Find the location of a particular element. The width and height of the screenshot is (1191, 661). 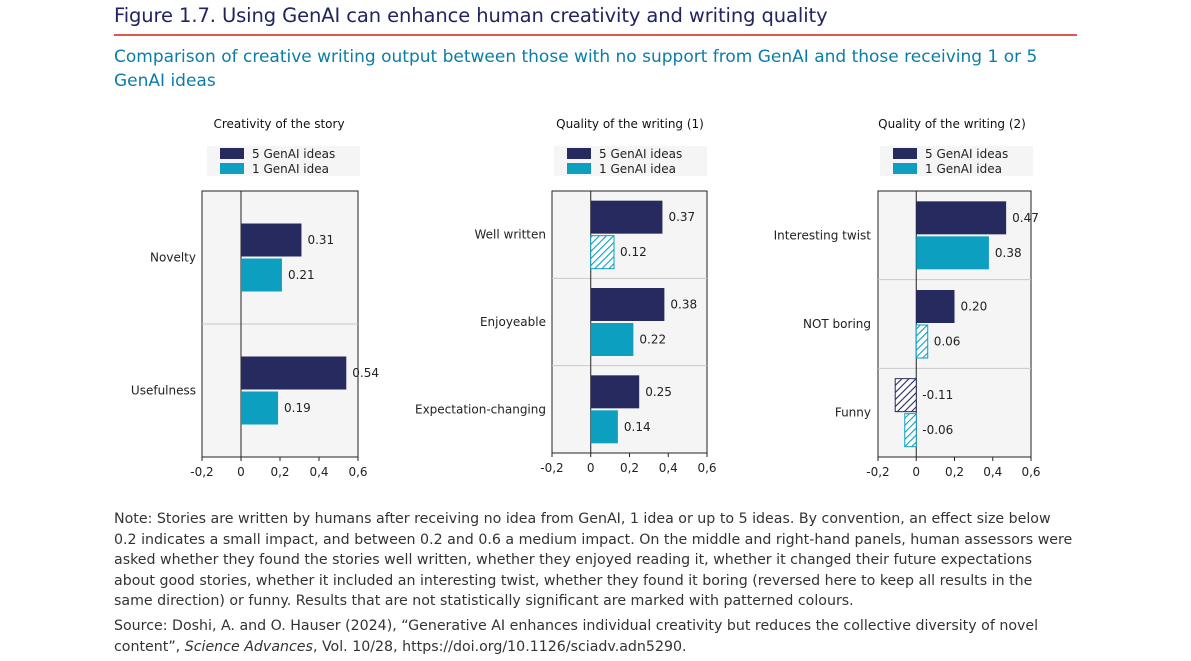

data-label: 0.25 is located at coordinates (658, 392).